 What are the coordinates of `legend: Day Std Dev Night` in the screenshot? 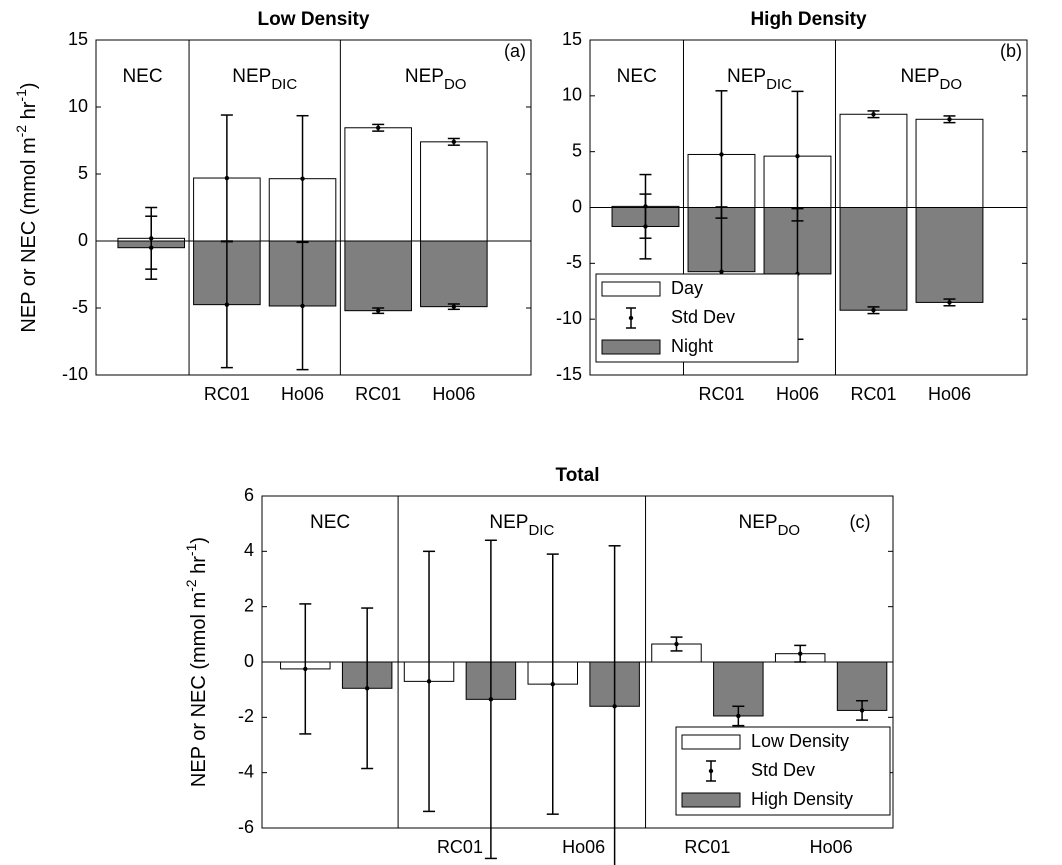 It's located at (697, 318).